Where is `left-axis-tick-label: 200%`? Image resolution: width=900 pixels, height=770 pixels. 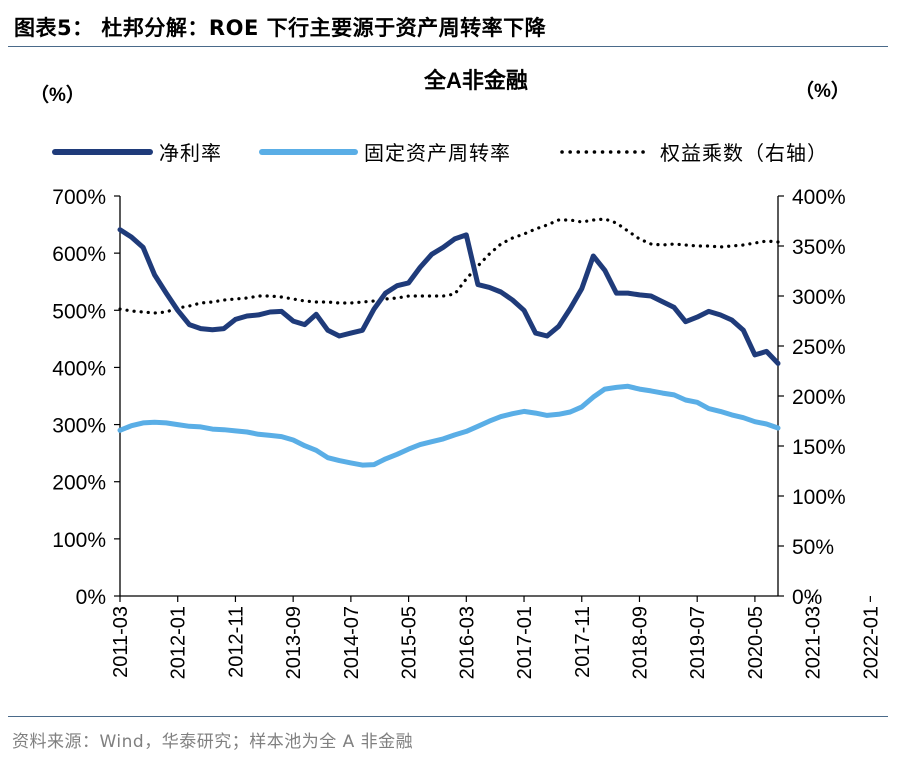
left-axis-tick-label: 200% is located at coordinates (79, 483).